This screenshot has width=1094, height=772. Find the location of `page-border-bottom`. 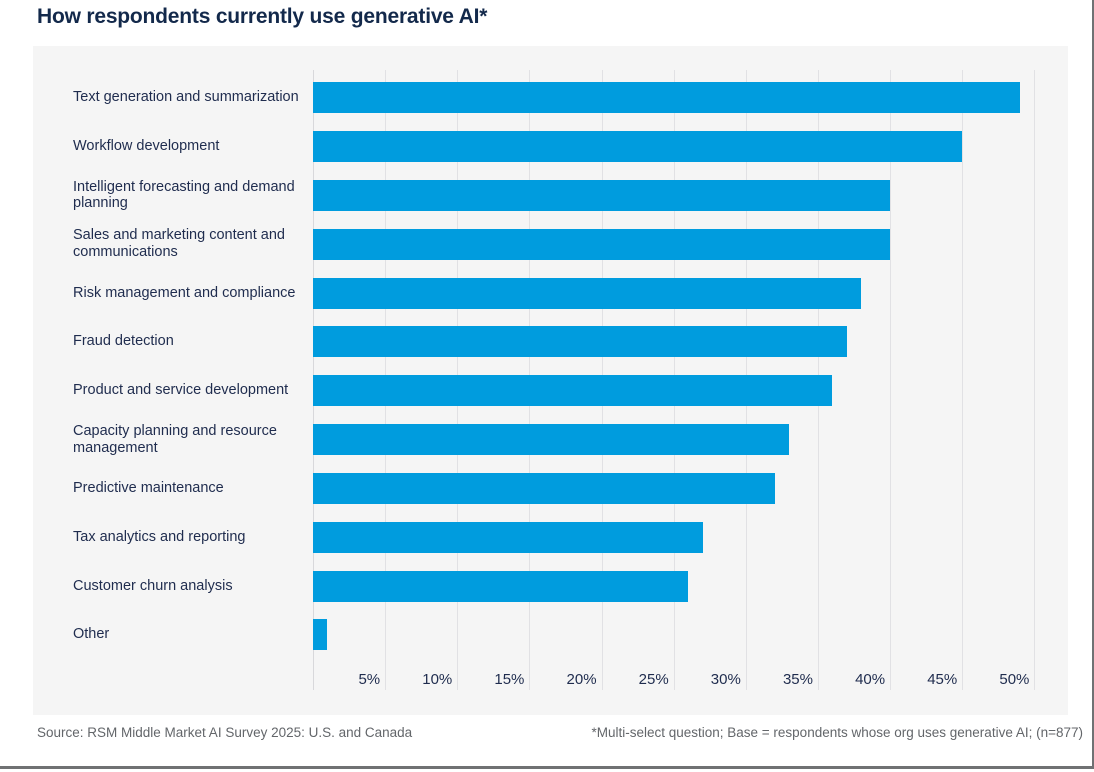

page-border-bottom is located at coordinates (547, 767).